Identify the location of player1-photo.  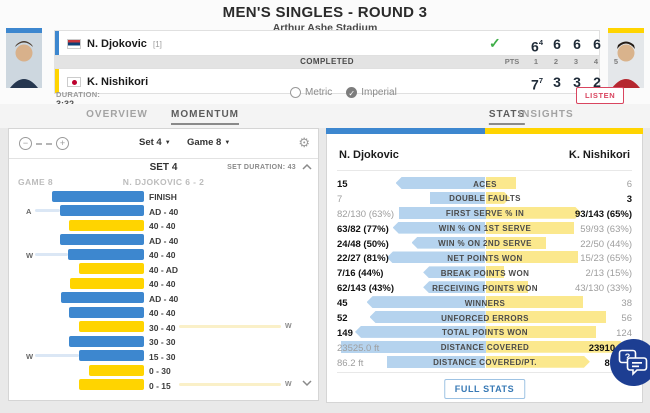
(24, 58).